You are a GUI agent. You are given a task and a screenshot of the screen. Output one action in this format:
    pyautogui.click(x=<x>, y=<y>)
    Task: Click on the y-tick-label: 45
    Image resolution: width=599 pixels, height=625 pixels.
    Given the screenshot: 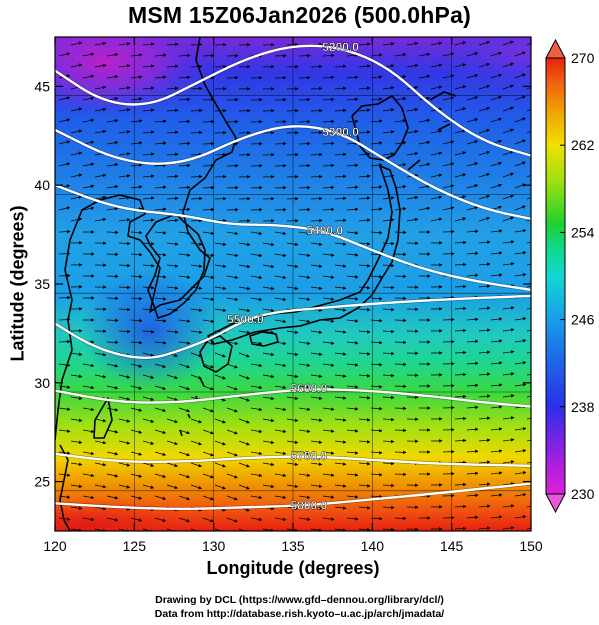 What is the action you would take?
    pyautogui.click(x=42, y=86)
    